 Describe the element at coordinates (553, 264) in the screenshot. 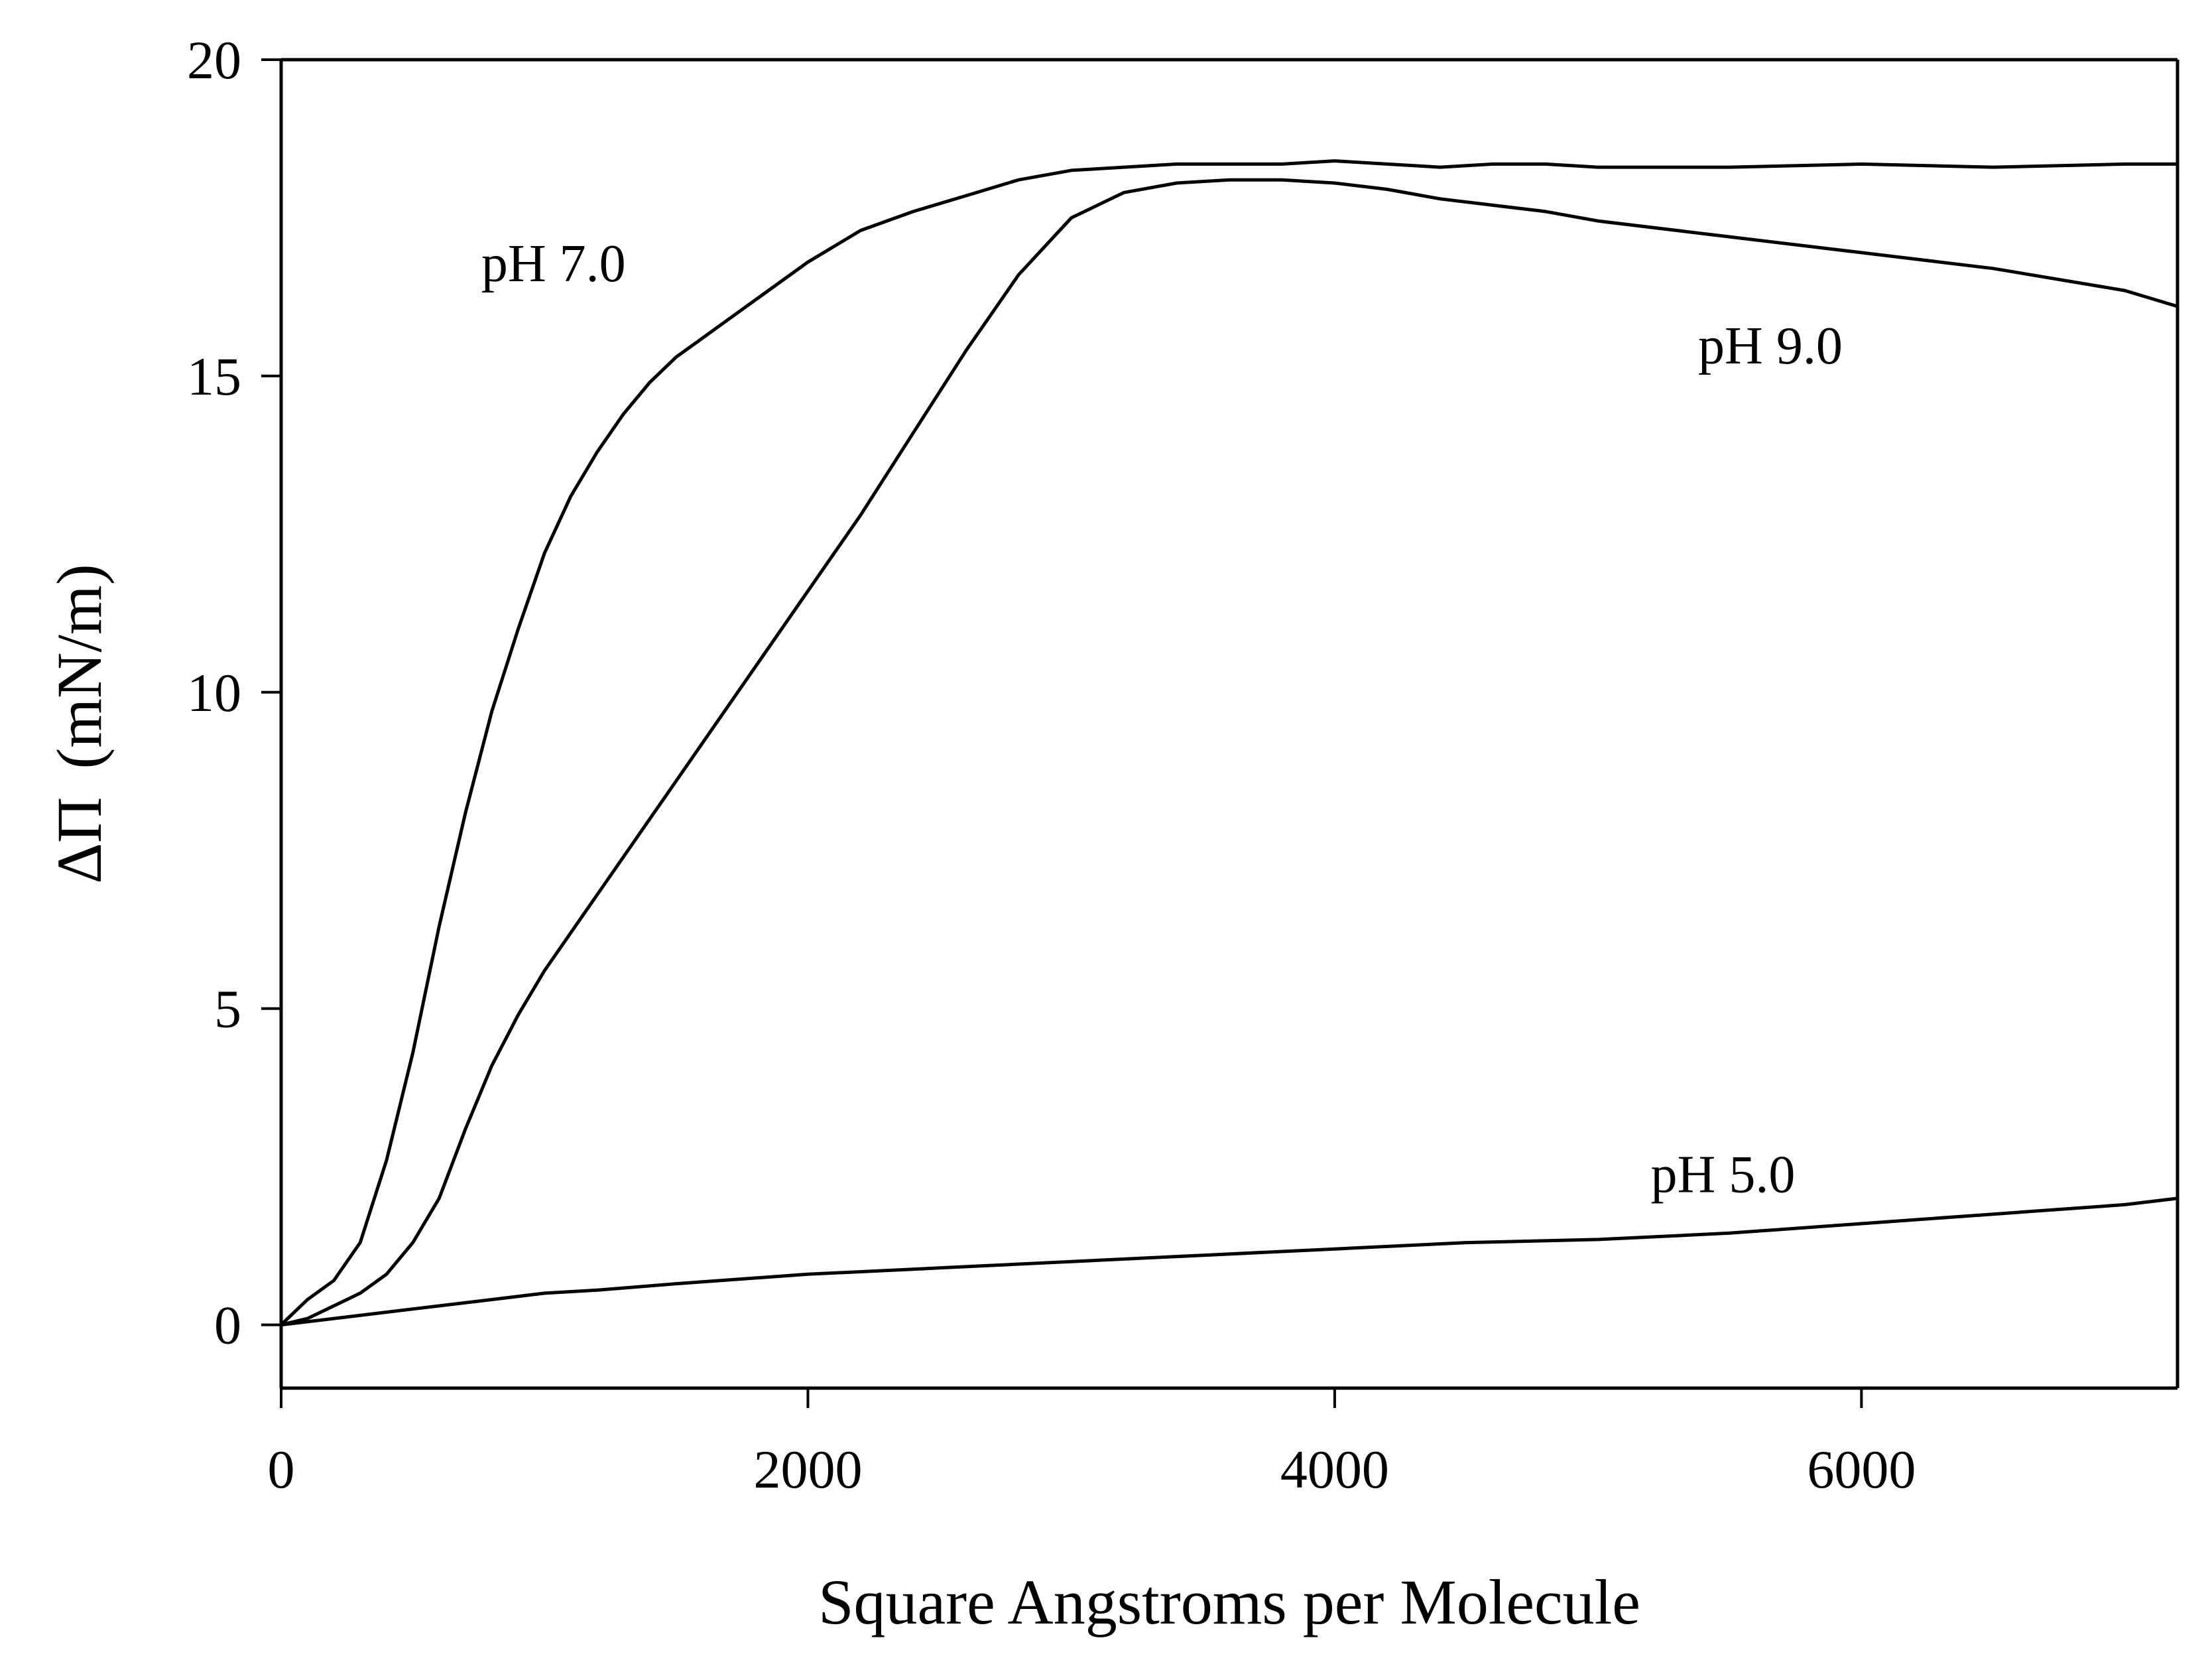

I see `series-label-ph-7-0: pH 7.0` at that location.